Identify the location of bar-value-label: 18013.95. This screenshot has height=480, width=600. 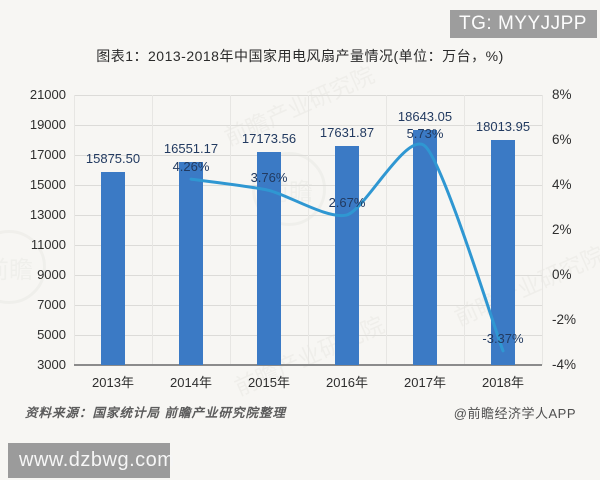
(503, 126).